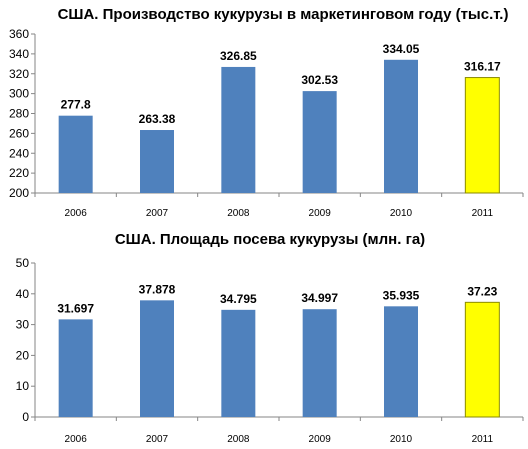  Describe the element at coordinates (319, 80) in the screenshot. I see `data-label-2009: 302.53` at that location.